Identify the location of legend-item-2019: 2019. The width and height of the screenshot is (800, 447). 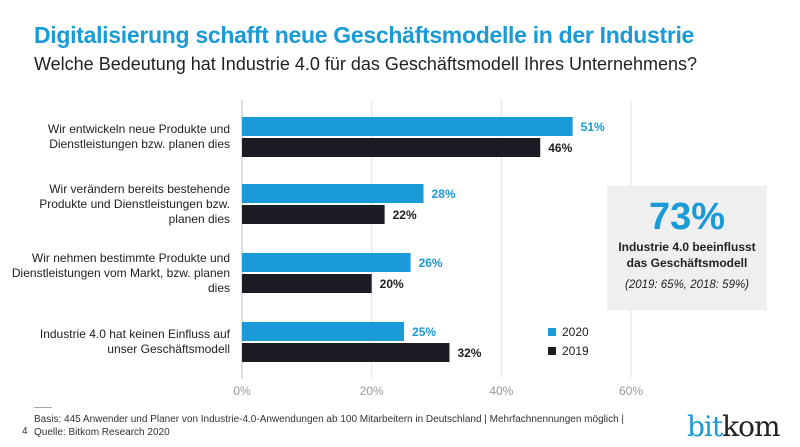
(568, 351).